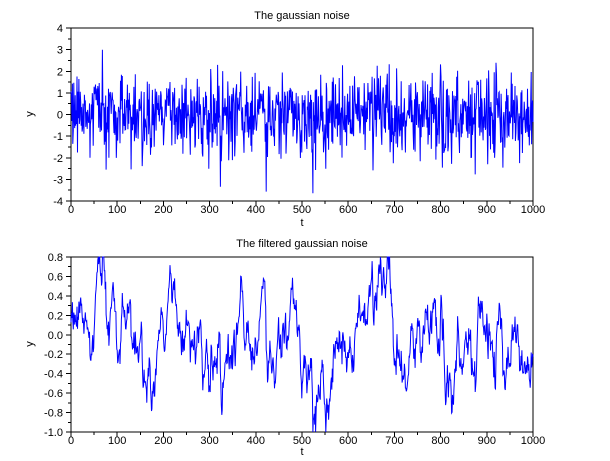 The width and height of the screenshot is (610, 461). I want to click on y-tick-label: 0.8, so click(55, 258).